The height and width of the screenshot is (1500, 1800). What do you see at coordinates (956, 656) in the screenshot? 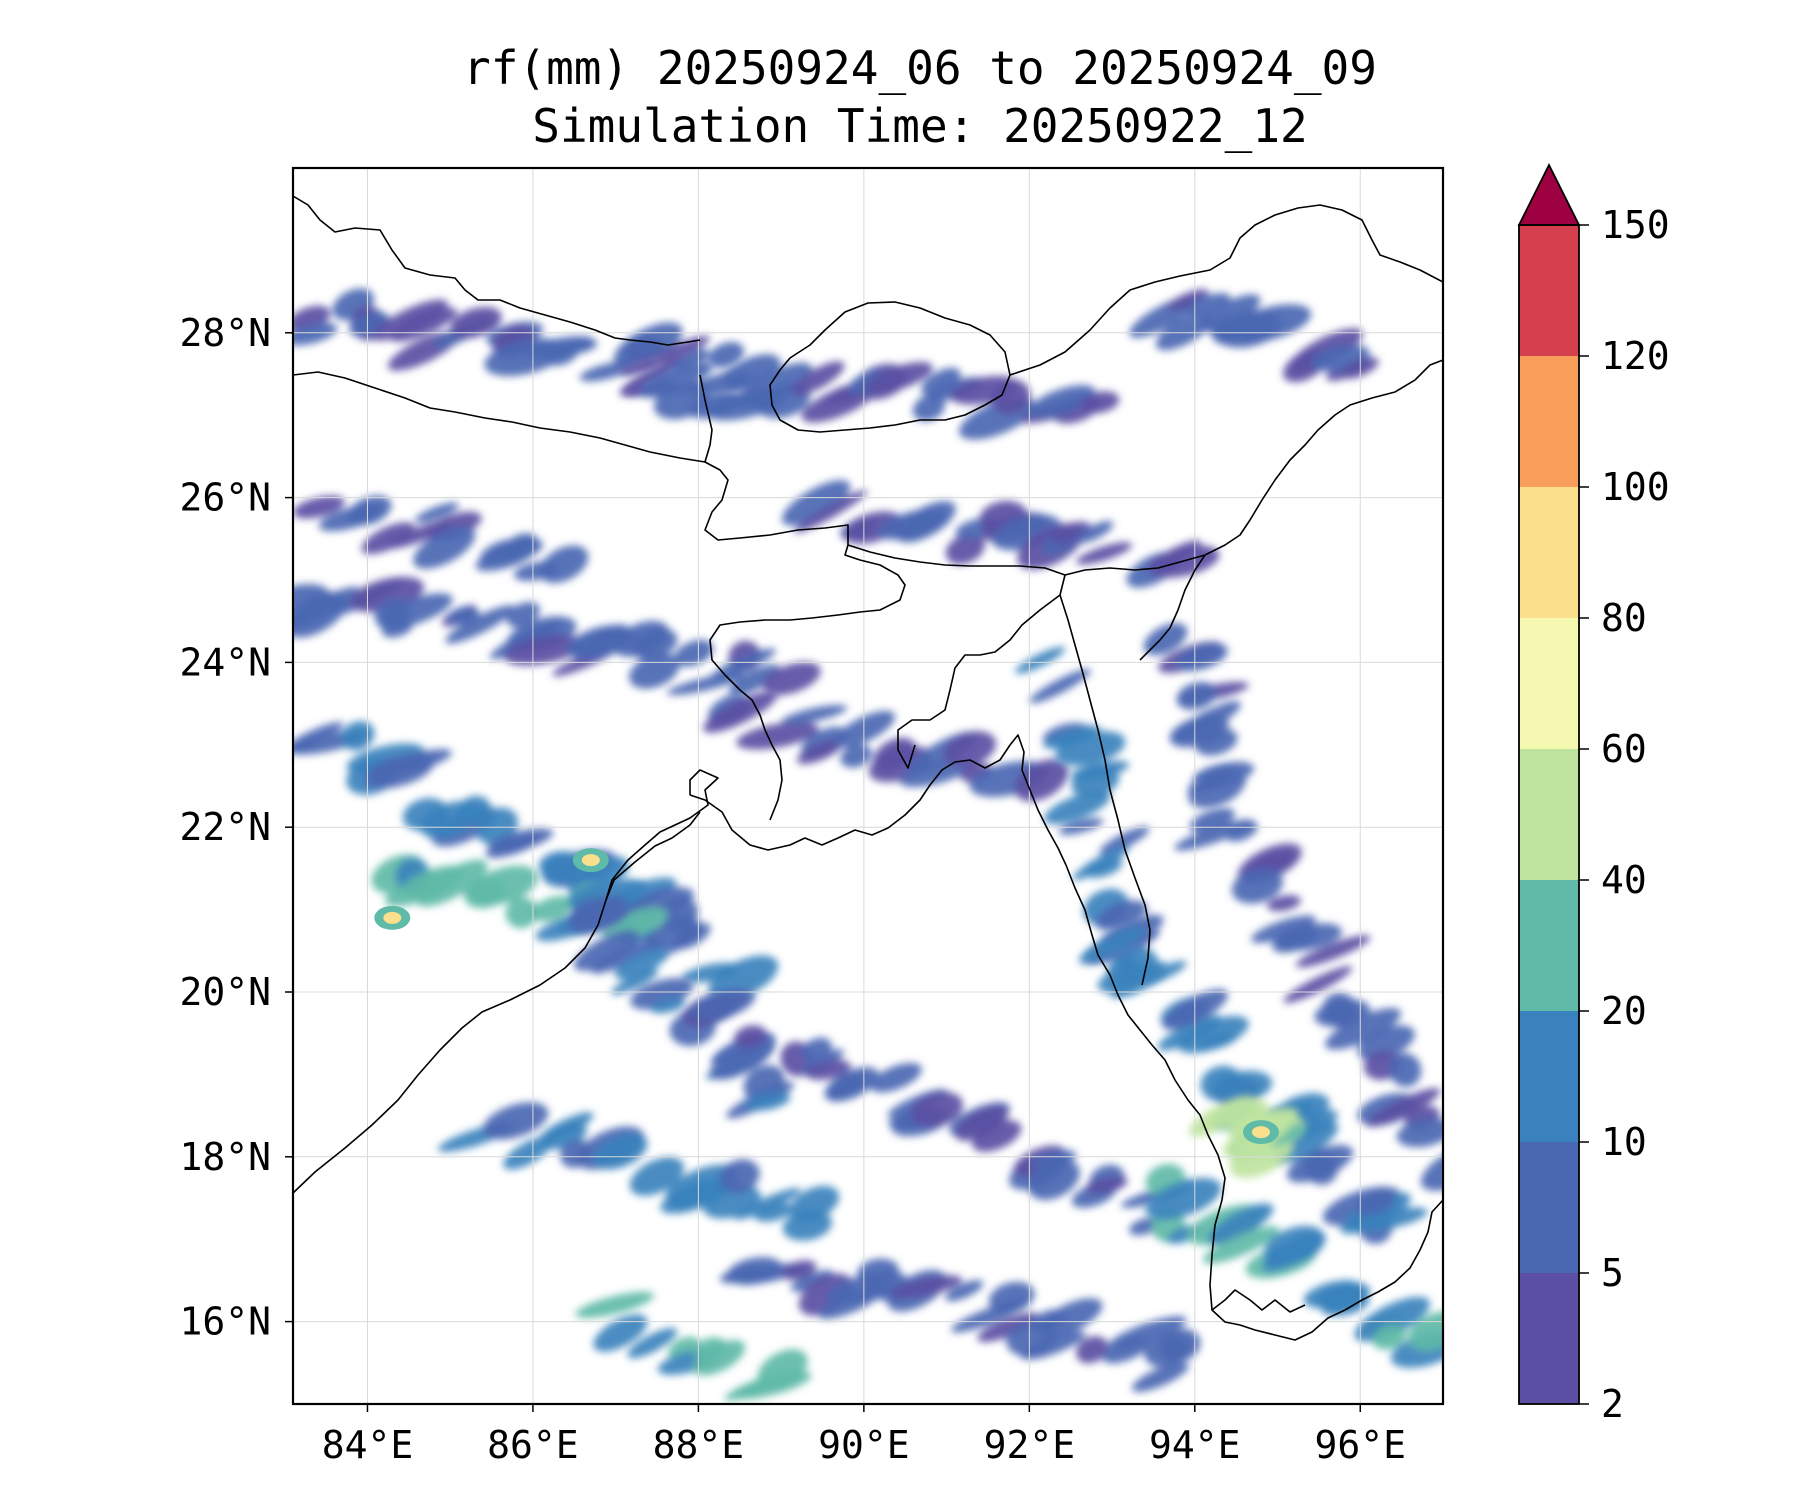
I see `border-bangladesh` at bounding box center [956, 656].